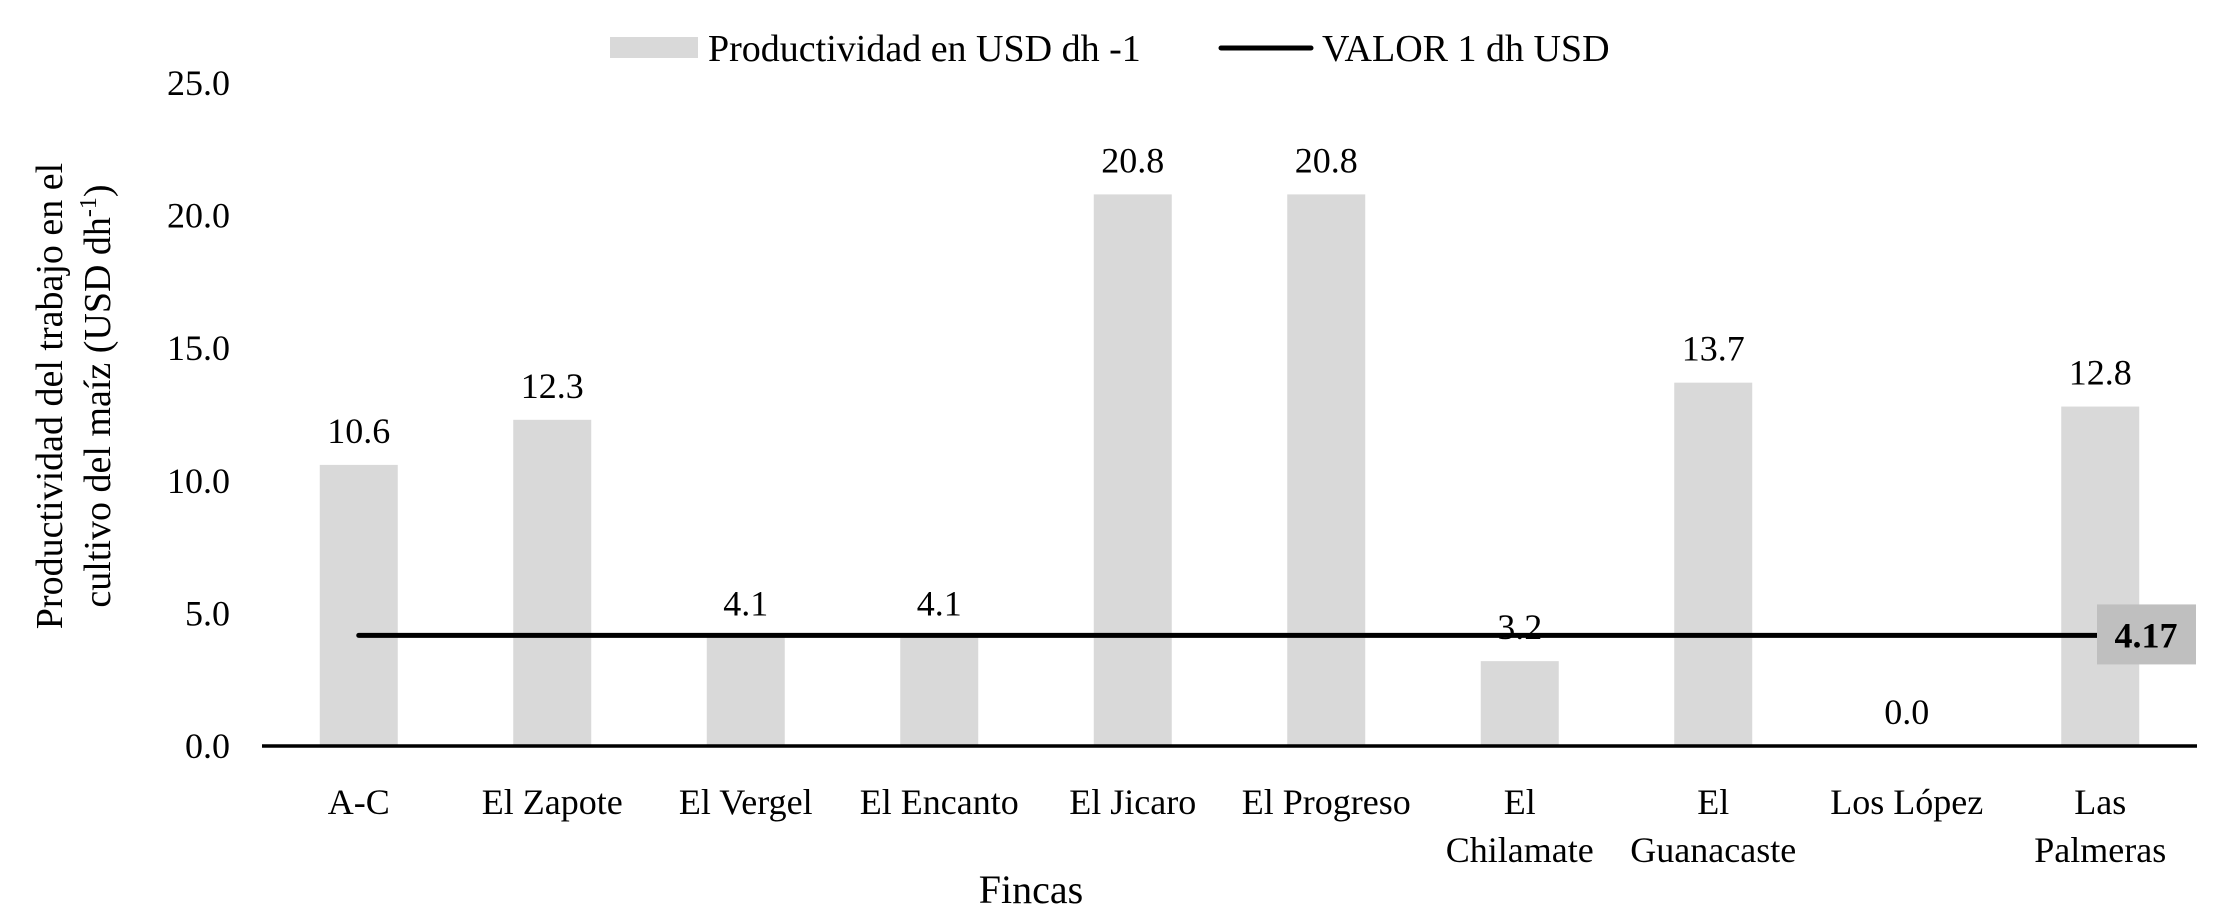 The width and height of the screenshot is (2223, 921). Describe the element at coordinates (1906, 802) in the screenshot. I see `x-tick-label: Los López` at that location.